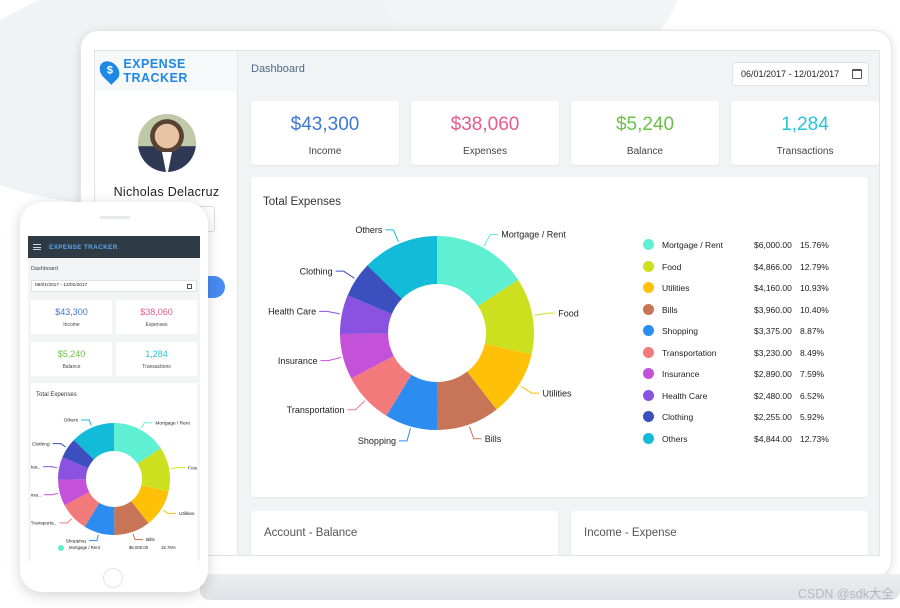 The width and height of the screenshot is (900, 608). I want to click on breadcrumb: Dashboard, so click(278, 69).